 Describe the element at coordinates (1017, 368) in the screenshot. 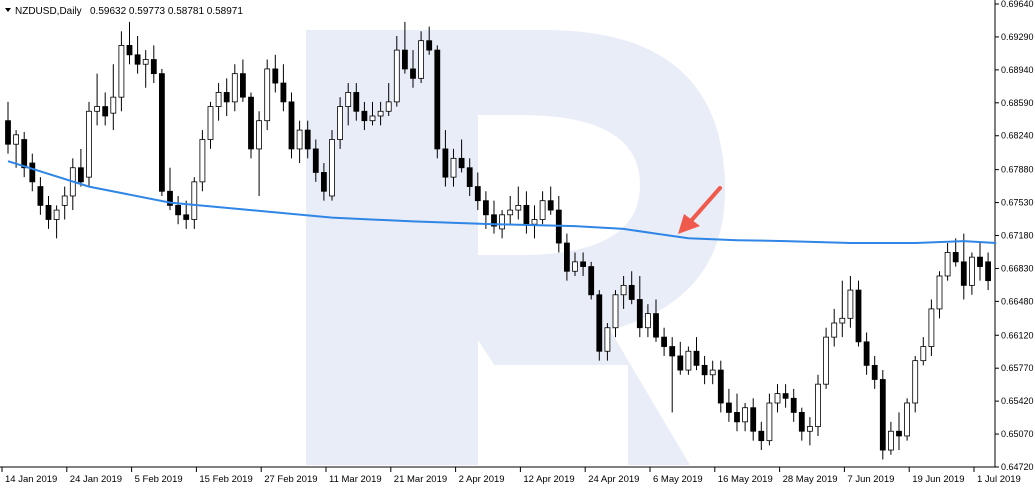

I see `y-tick-label: 0.65770` at that location.